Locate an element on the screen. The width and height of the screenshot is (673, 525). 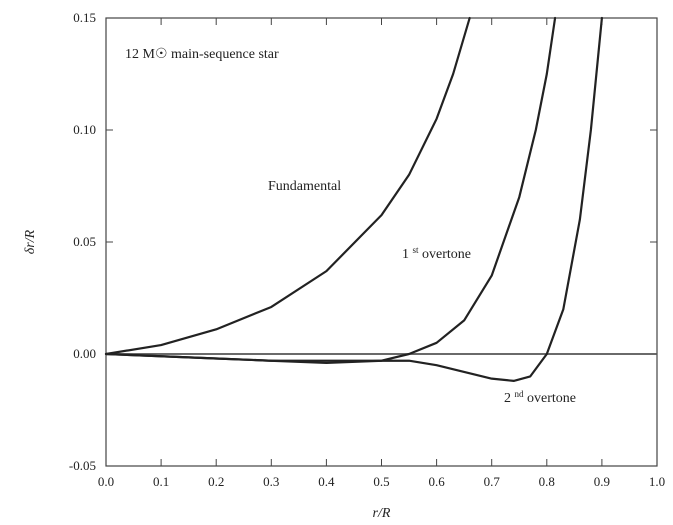
overtone-2-label: 2 nd overtone is located at coordinates (540, 397).